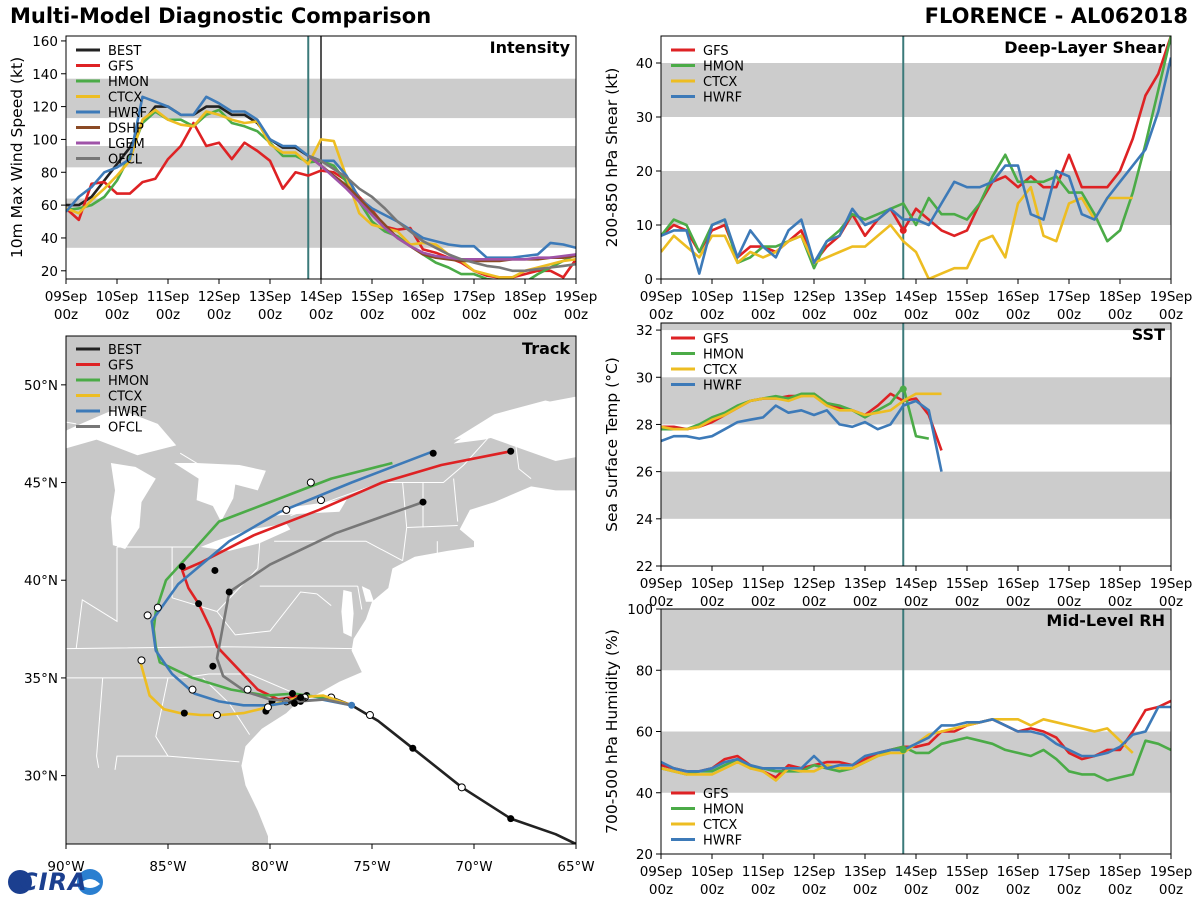 This screenshot has width=1200, height=902. Describe the element at coordinates (575, 867) in the screenshot. I see `track-xtick-label: 65°W` at that location.